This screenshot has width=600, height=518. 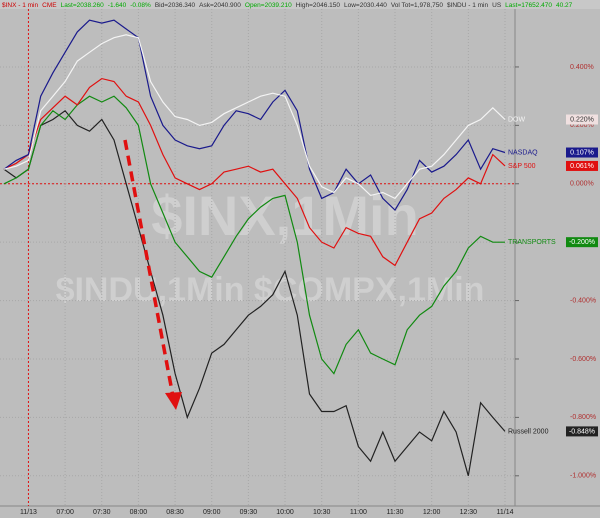 I want to click on y-tick-label: -0.400%, so click(x=583, y=300).